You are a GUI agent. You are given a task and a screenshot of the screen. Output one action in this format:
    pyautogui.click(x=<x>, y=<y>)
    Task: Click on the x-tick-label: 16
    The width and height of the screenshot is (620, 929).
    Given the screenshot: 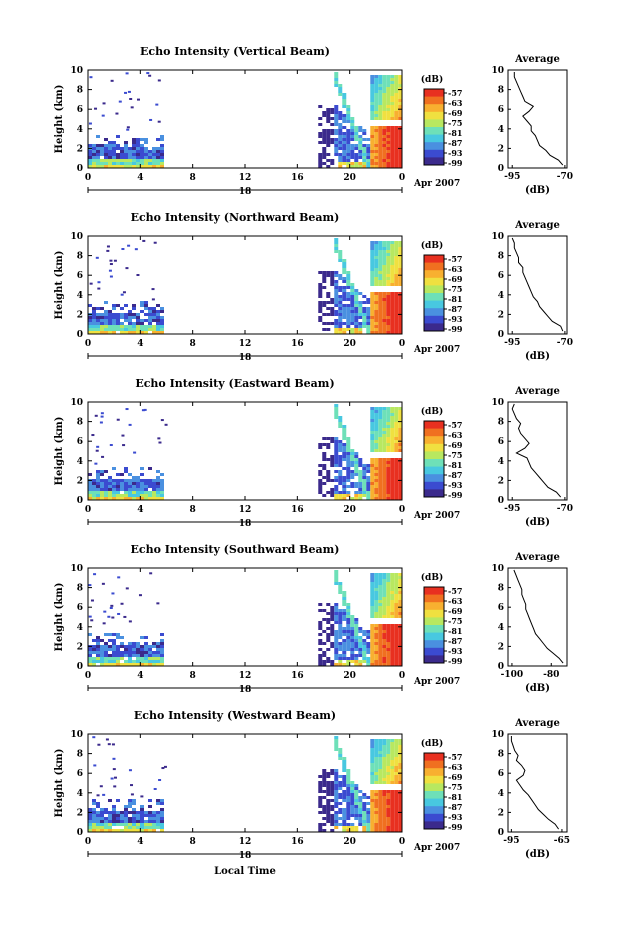 What is the action you would take?
    pyautogui.click(x=297, y=842)
    